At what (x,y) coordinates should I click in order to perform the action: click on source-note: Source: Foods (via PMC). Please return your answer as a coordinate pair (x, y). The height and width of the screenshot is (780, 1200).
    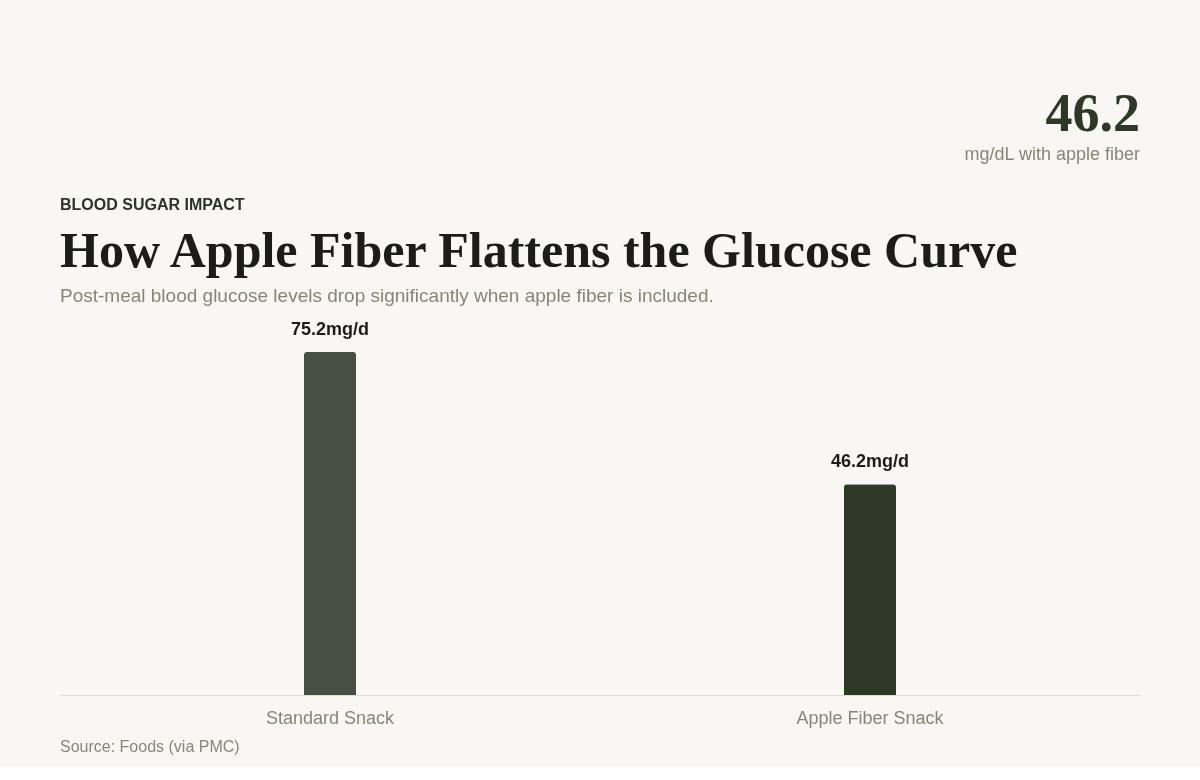
    Looking at the image, I should click on (150, 746).